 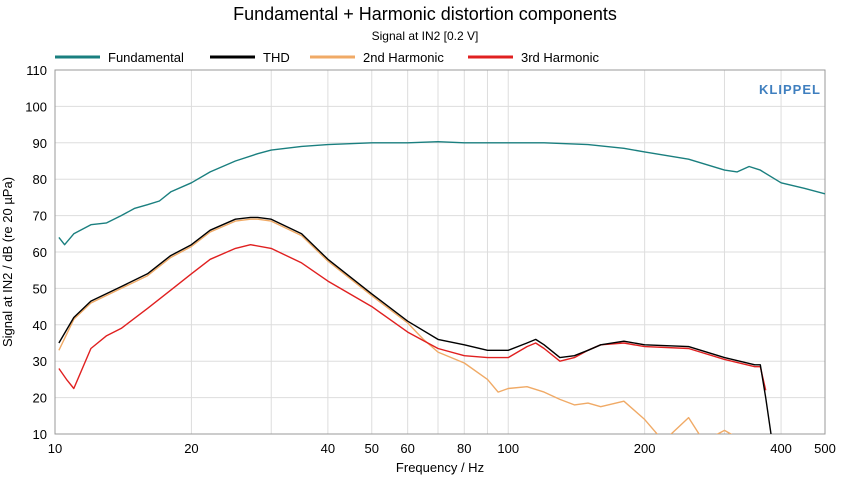 I want to click on legend-label: THD, so click(x=276, y=57).